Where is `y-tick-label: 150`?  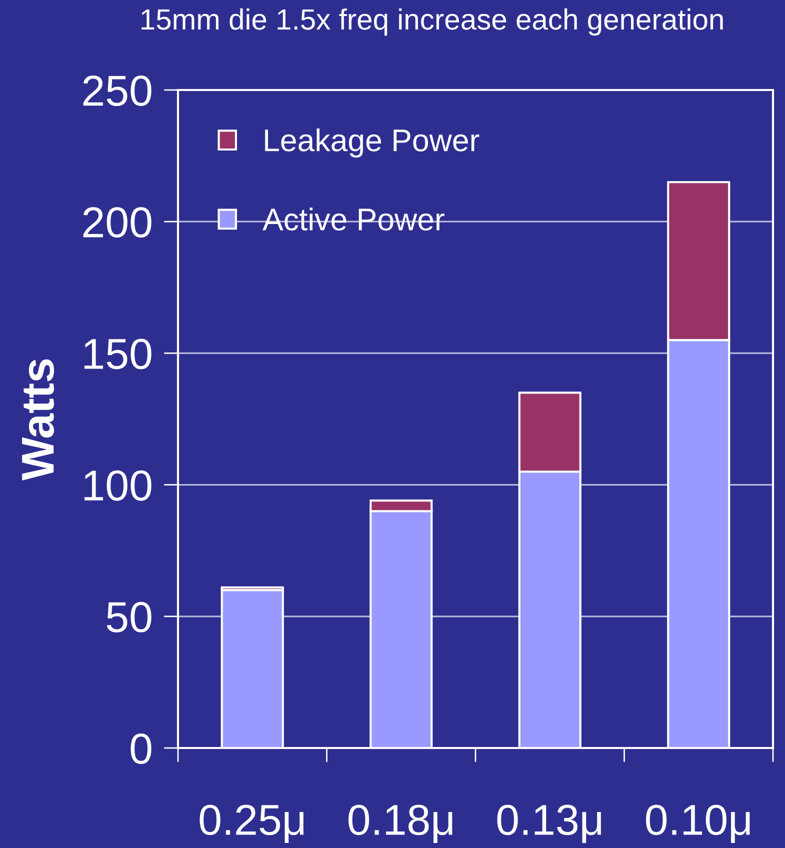 y-tick-label: 150 is located at coordinates (118, 354).